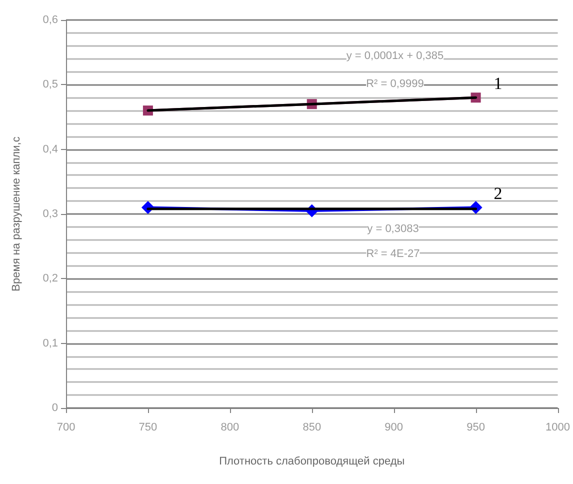 The image size is (573, 484). What do you see at coordinates (312, 428) in the screenshot?
I see `x-tick-label: 850` at bounding box center [312, 428].